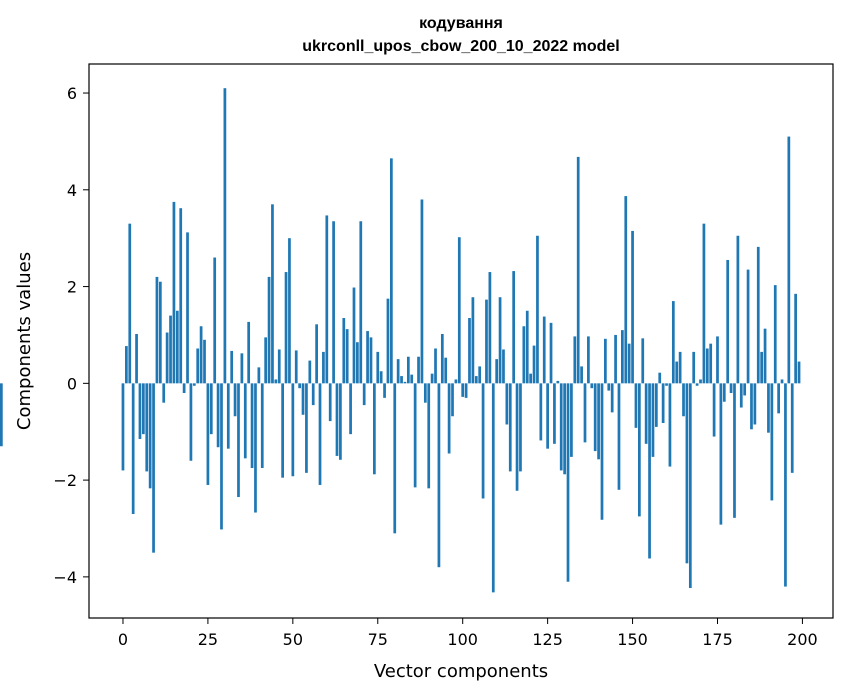  I want to click on y-tick-label: 4, so click(72, 190).